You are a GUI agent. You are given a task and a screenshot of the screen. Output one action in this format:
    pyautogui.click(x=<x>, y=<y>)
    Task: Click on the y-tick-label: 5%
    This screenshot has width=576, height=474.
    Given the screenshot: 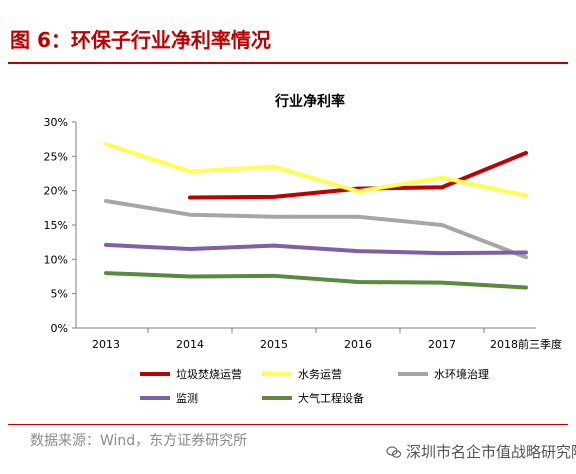 What is the action you would take?
    pyautogui.click(x=59, y=294)
    